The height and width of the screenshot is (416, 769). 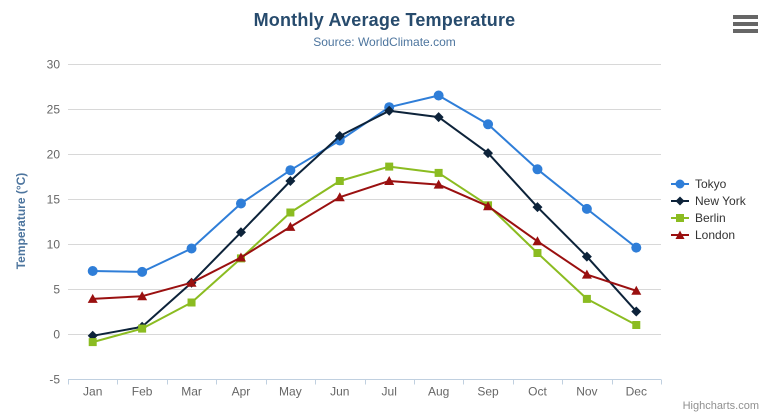 I want to click on legend: Tokyo New York Berlin London, so click(x=708, y=209).